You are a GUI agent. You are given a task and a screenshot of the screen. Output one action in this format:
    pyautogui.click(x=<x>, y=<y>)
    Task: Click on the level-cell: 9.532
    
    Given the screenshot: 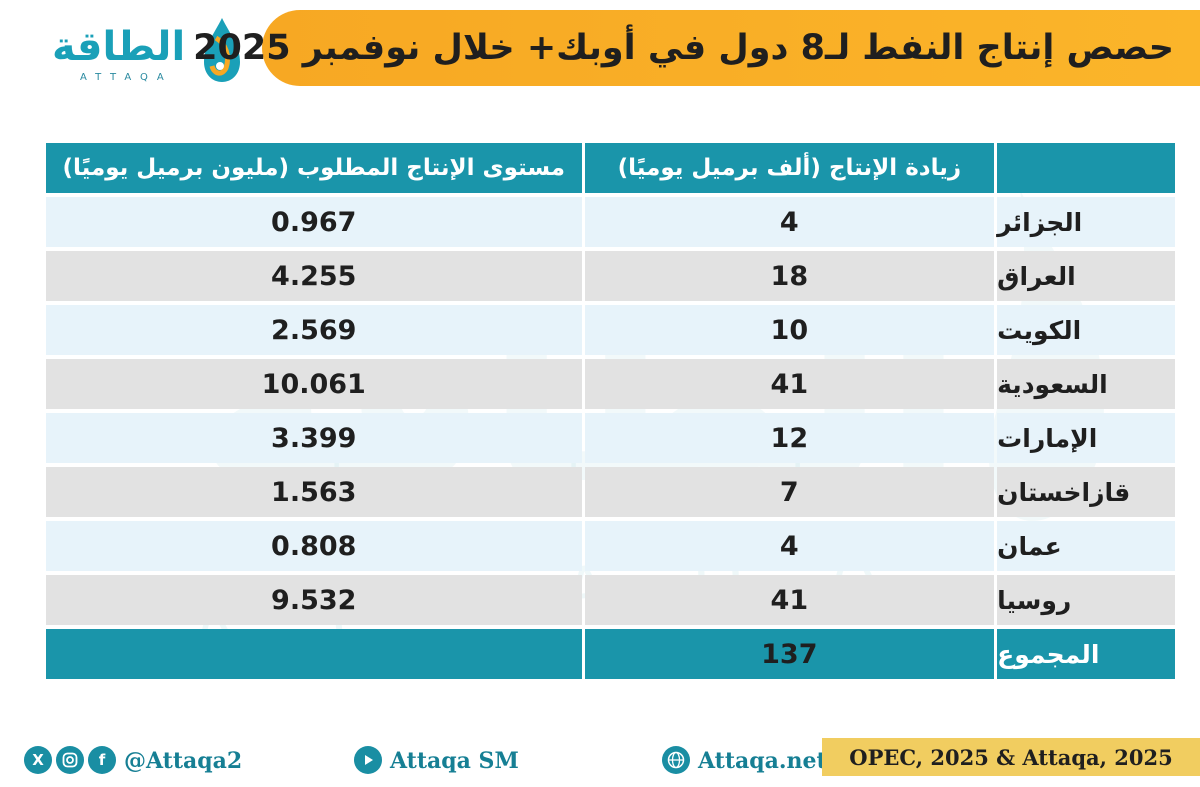 What is the action you would take?
    pyautogui.click(x=314, y=600)
    